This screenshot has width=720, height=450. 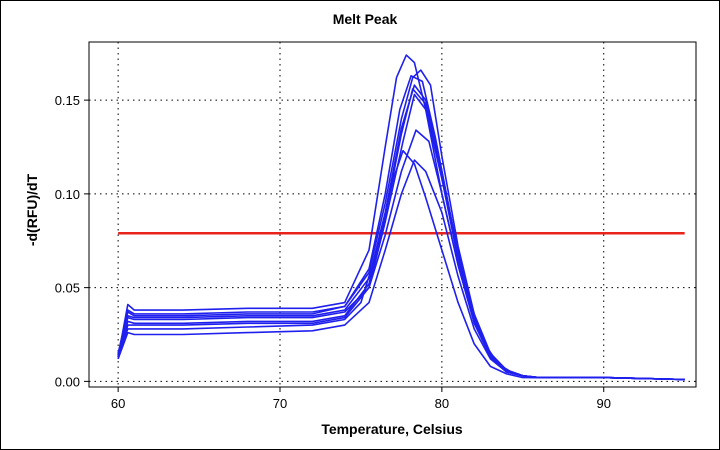 What do you see at coordinates (32, 209) in the screenshot?
I see `y-axis-label: -d(RFU)/dT` at bounding box center [32, 209].